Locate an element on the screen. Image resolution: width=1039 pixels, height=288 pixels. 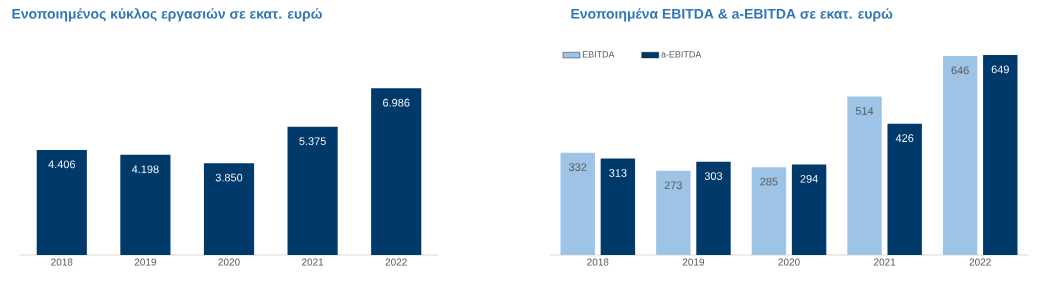
chart-title: Ενοποιημένος κύκλος εργασιών σε εκατ. ευρώ is located at coordinates (167, 15).